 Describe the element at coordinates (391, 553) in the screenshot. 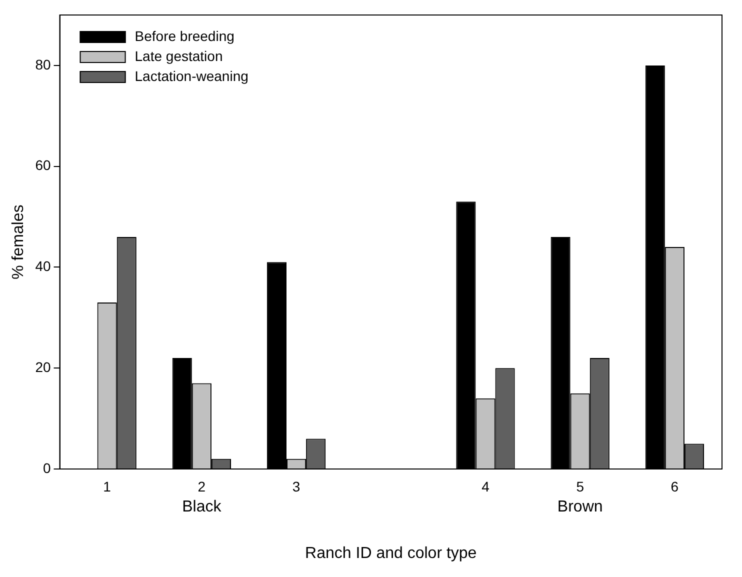

I see `x-axis-title: Ranch ID and color type` at that location.